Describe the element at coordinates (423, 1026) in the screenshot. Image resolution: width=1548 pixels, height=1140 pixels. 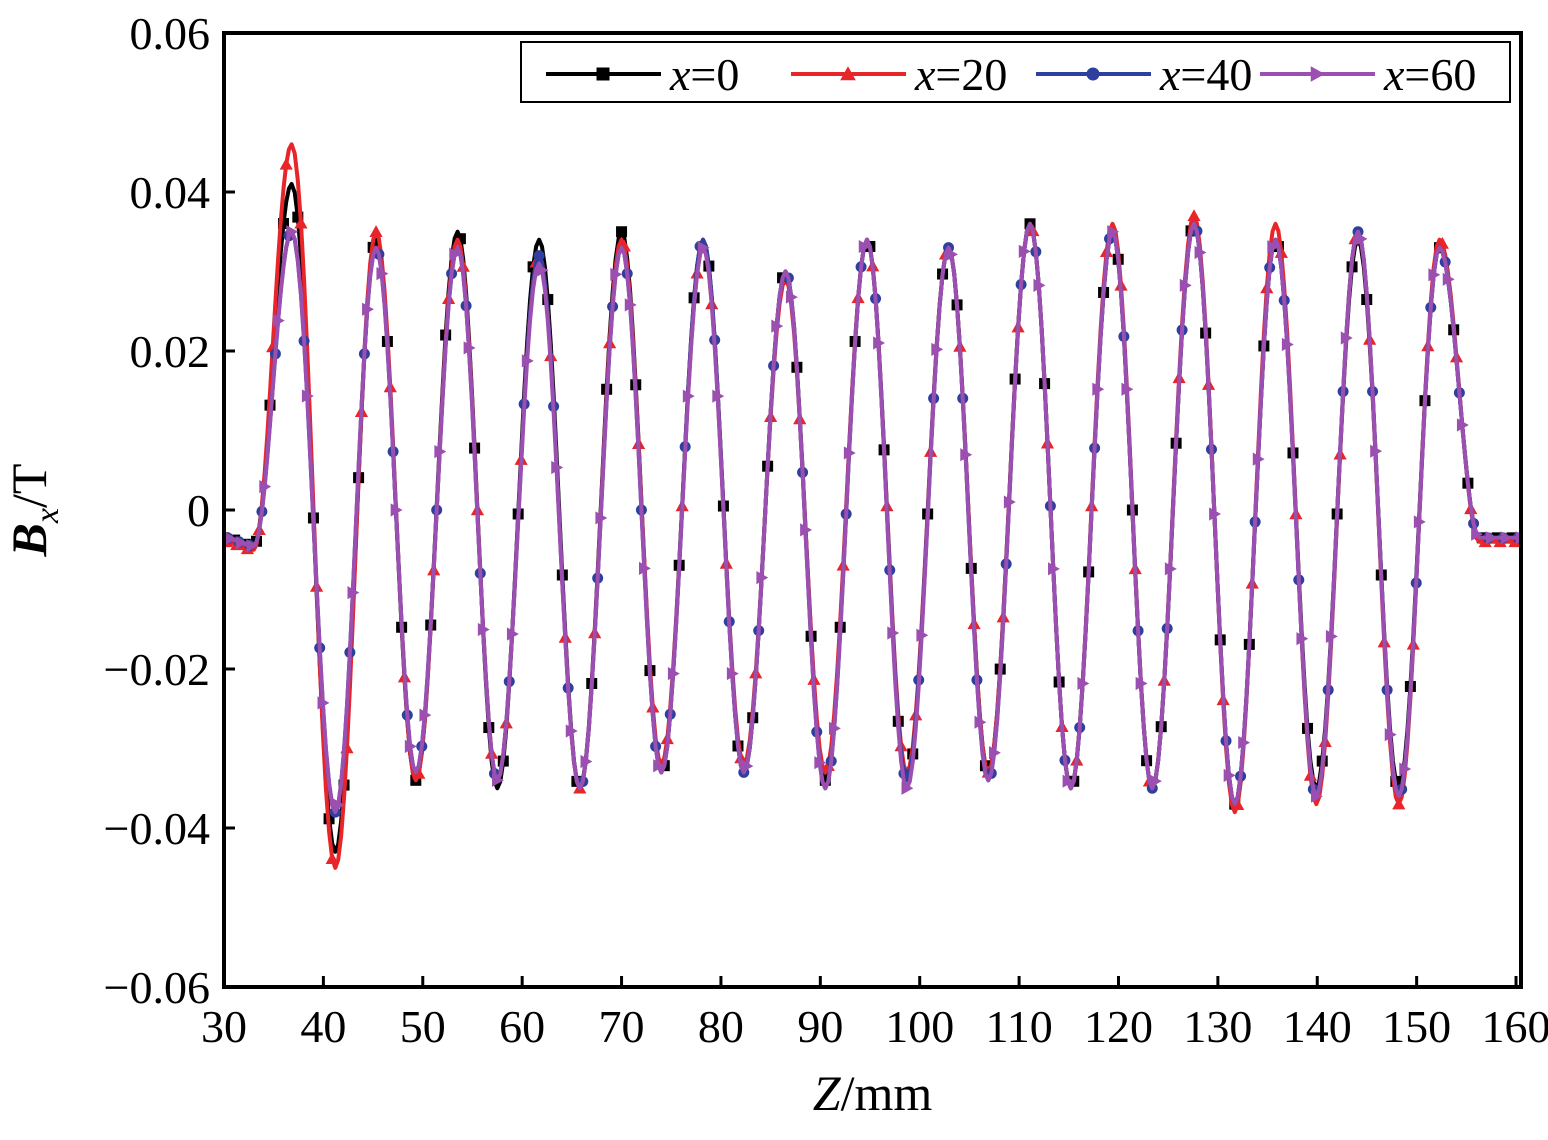
I see `x-tick-label: 50` at that location.